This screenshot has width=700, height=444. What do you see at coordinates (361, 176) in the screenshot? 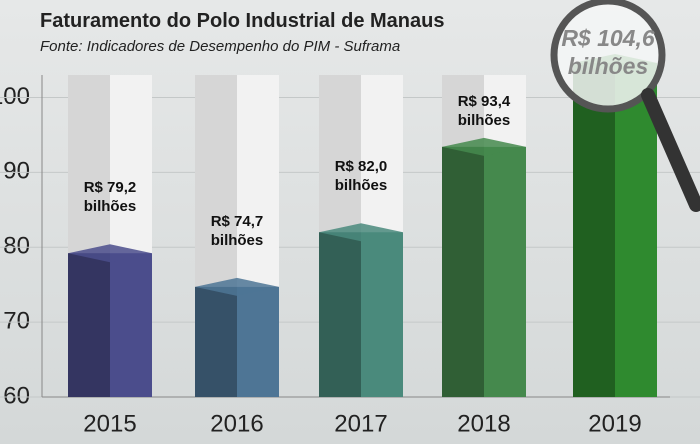
I see `value-label: R$ 82,0 bilhões` at bounding box center [361, 176].